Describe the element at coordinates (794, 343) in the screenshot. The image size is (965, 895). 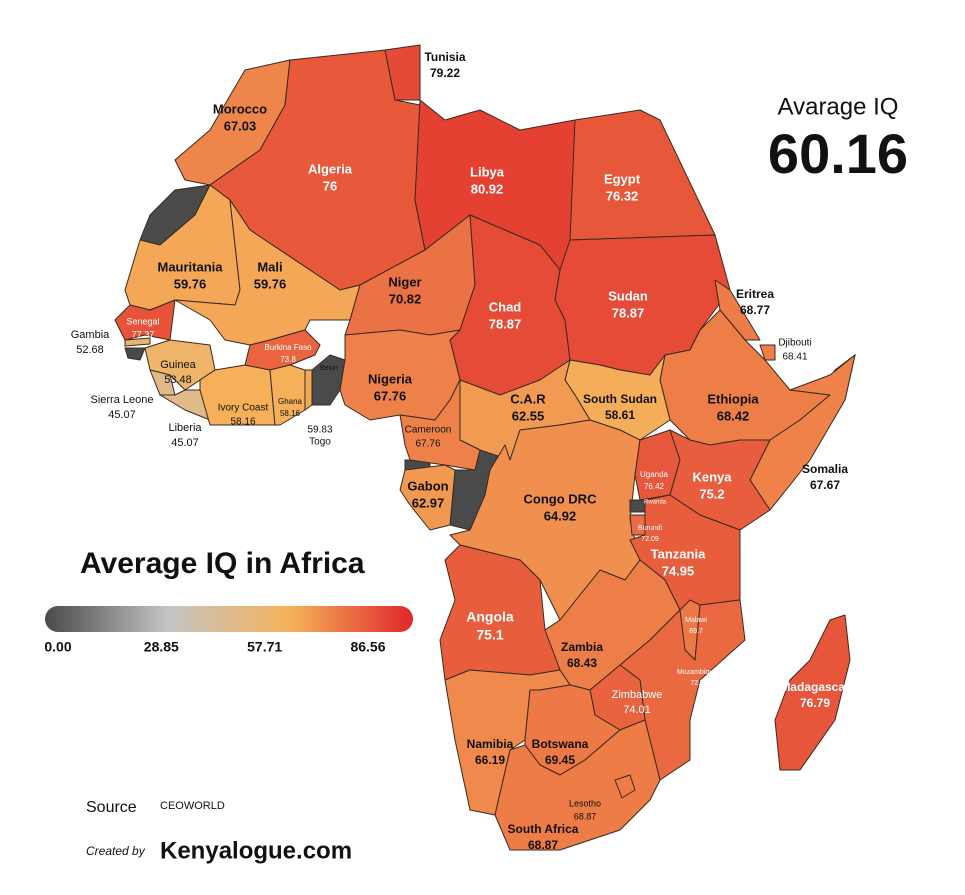
I see `country-name: Djibouti` at that location.